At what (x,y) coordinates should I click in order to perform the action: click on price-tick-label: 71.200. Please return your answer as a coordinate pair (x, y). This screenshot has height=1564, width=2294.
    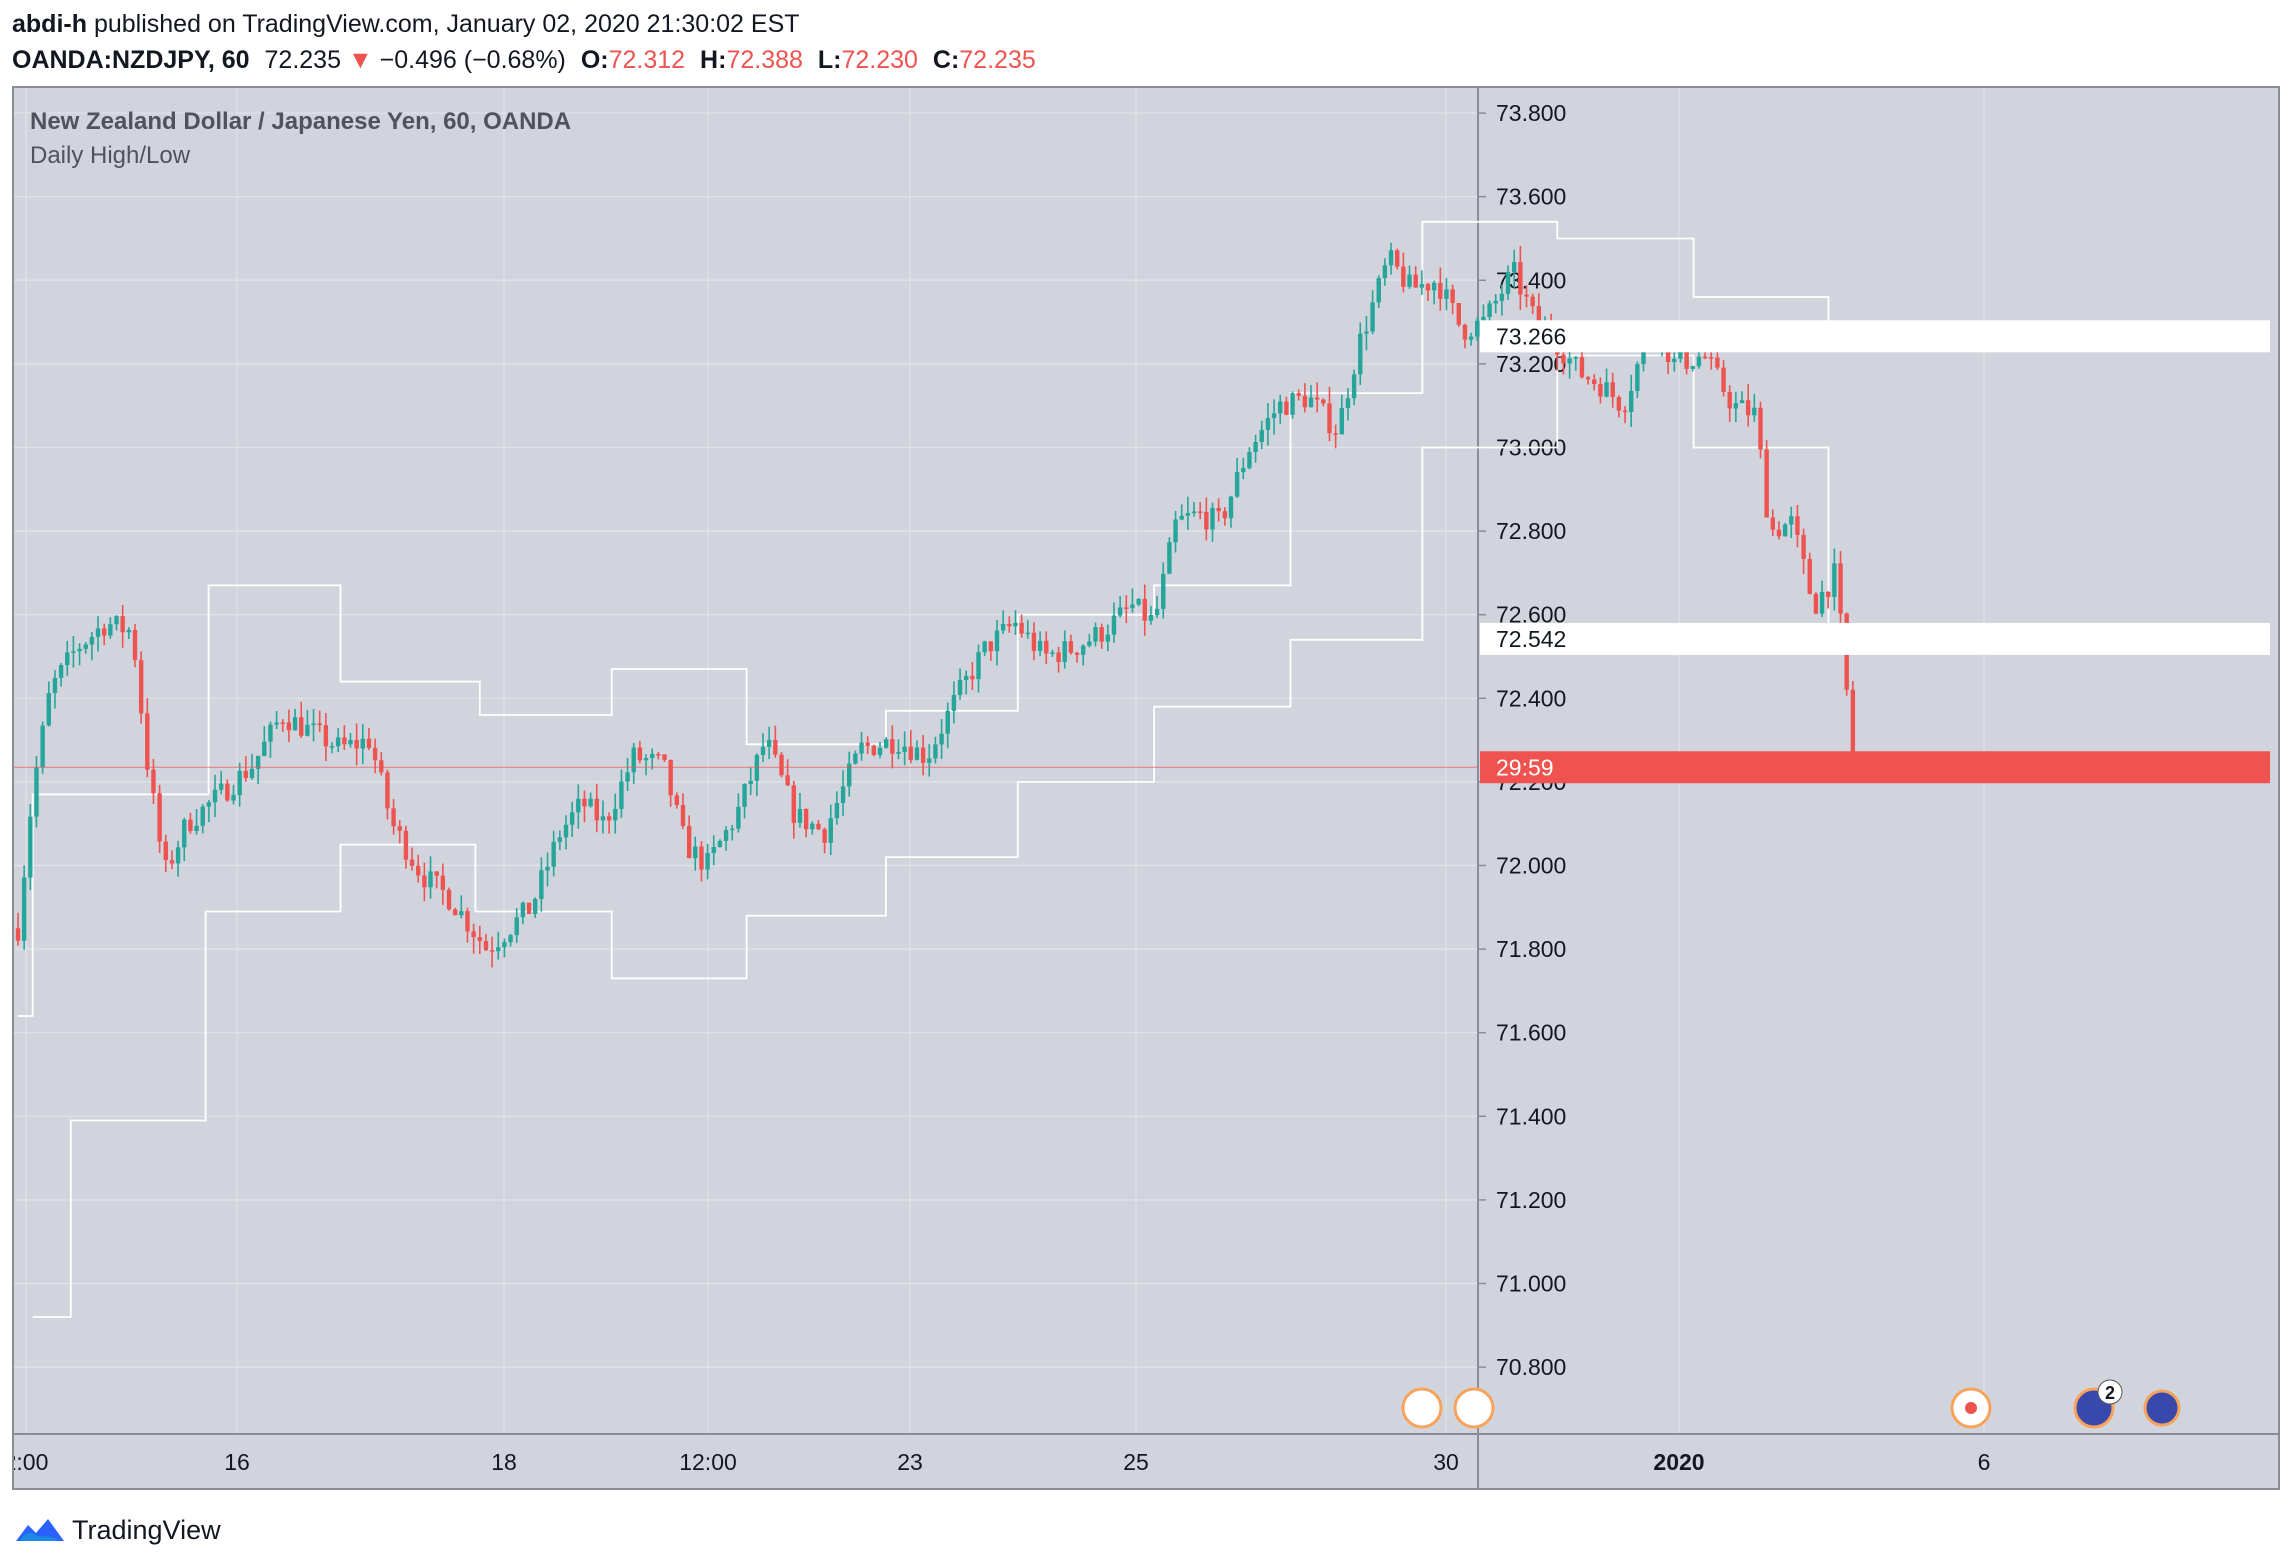
    Looking at the image, I should click on (1531, 1200).